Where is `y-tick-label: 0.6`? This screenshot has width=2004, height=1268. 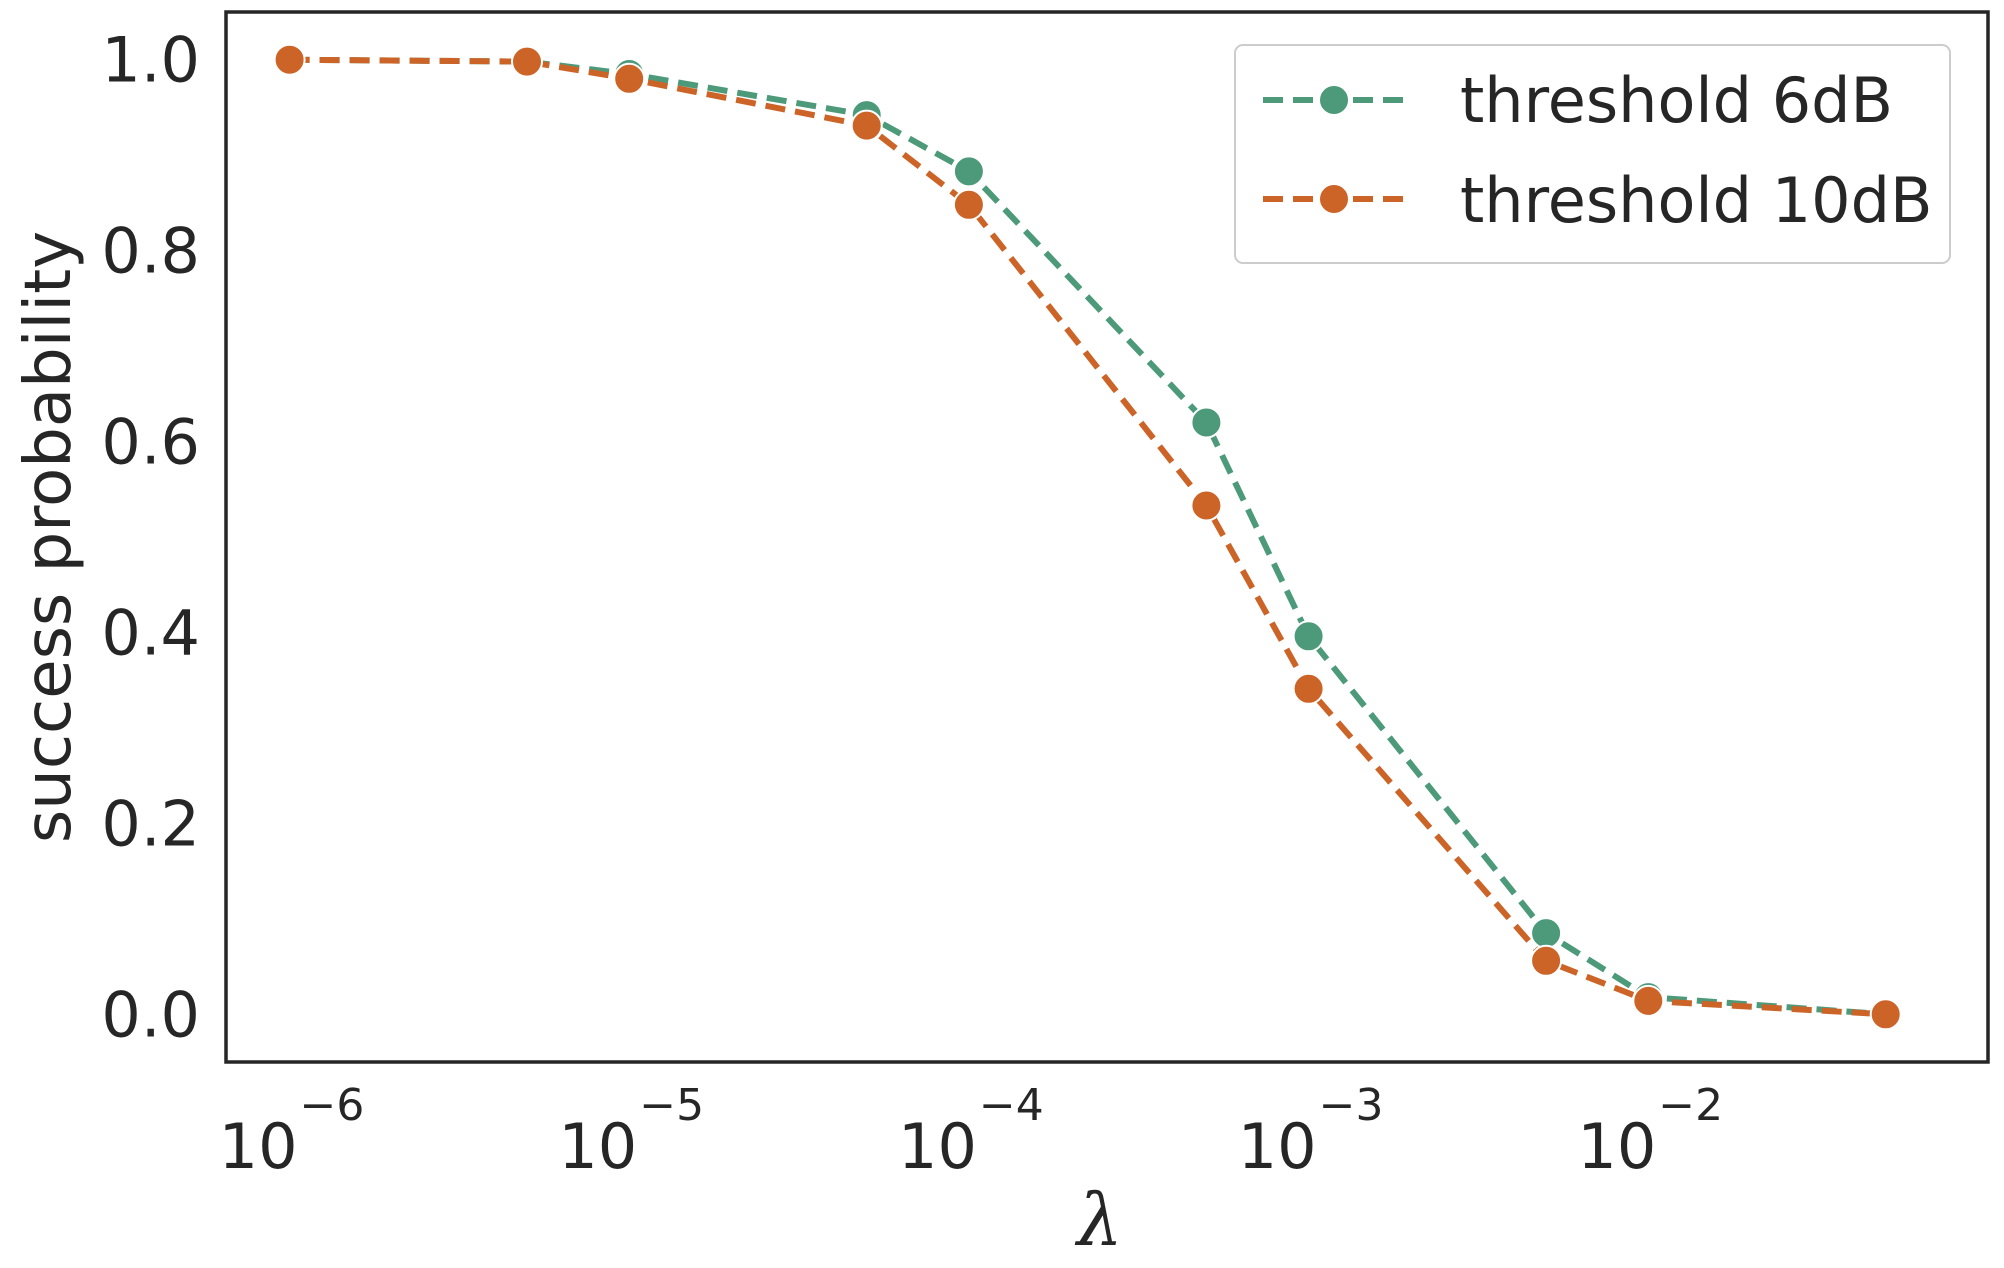 y-tick-label: 0.6 is located at coordinates (150, 442).